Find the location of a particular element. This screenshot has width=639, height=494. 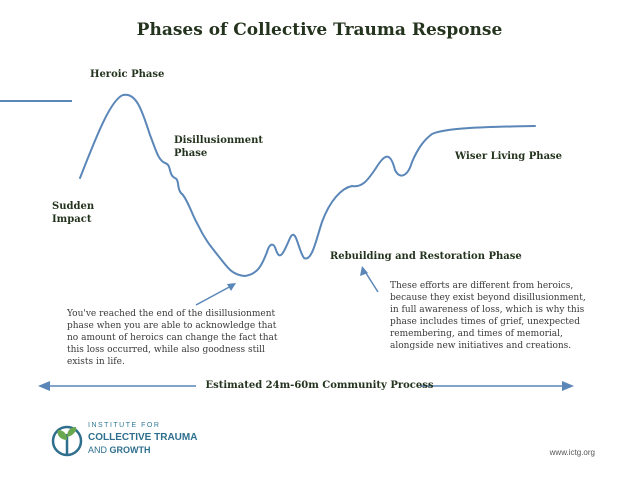

rebuilding-note-arrow is located at coordinates (371, 281).